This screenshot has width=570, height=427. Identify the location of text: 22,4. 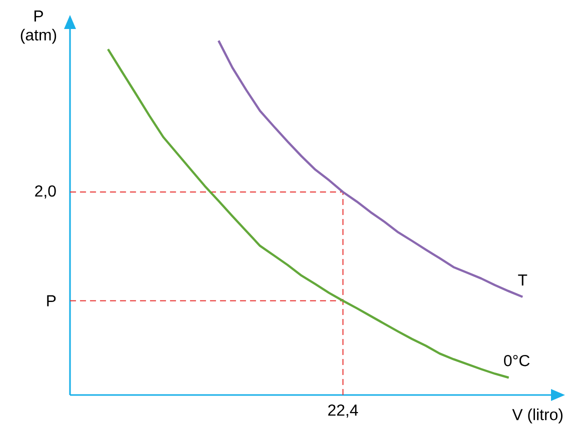
(343, 411).